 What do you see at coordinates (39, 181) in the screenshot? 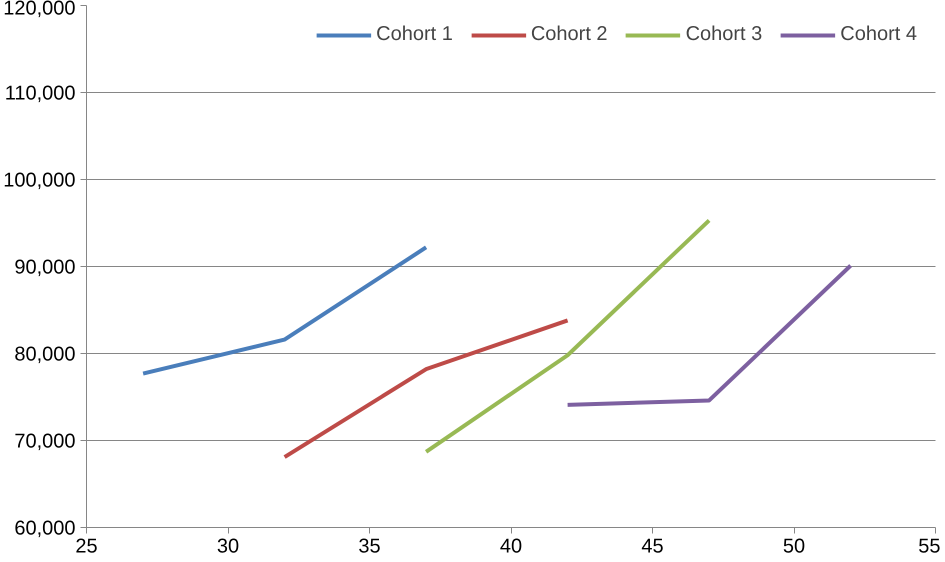
I see `y-tick-label: 100,000` at bounding box center [39, 181].